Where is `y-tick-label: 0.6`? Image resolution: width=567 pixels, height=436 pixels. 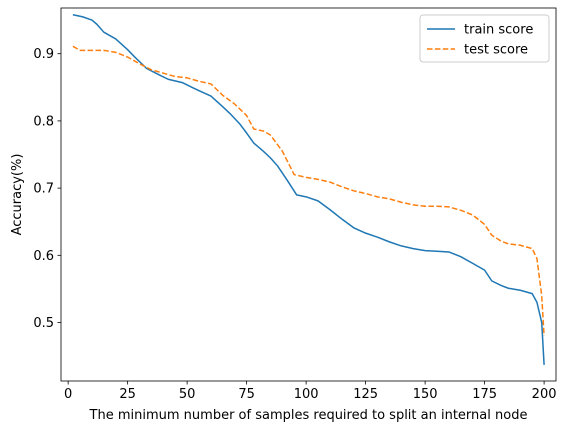
y-tick-label: 0.6 is located at coordinates (43, 256).